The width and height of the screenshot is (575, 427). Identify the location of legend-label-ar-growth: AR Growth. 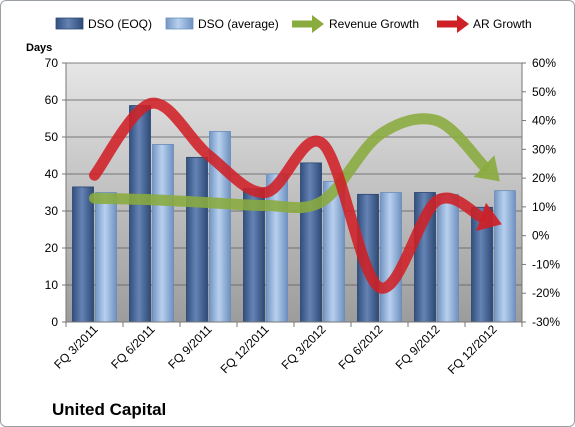
(502, 24).